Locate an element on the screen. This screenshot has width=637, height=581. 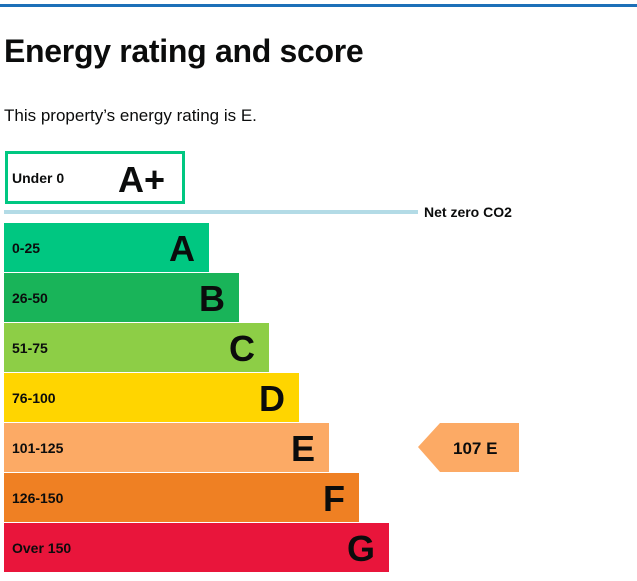
band-g: Over 150 G is located at coordinates (196, 547).